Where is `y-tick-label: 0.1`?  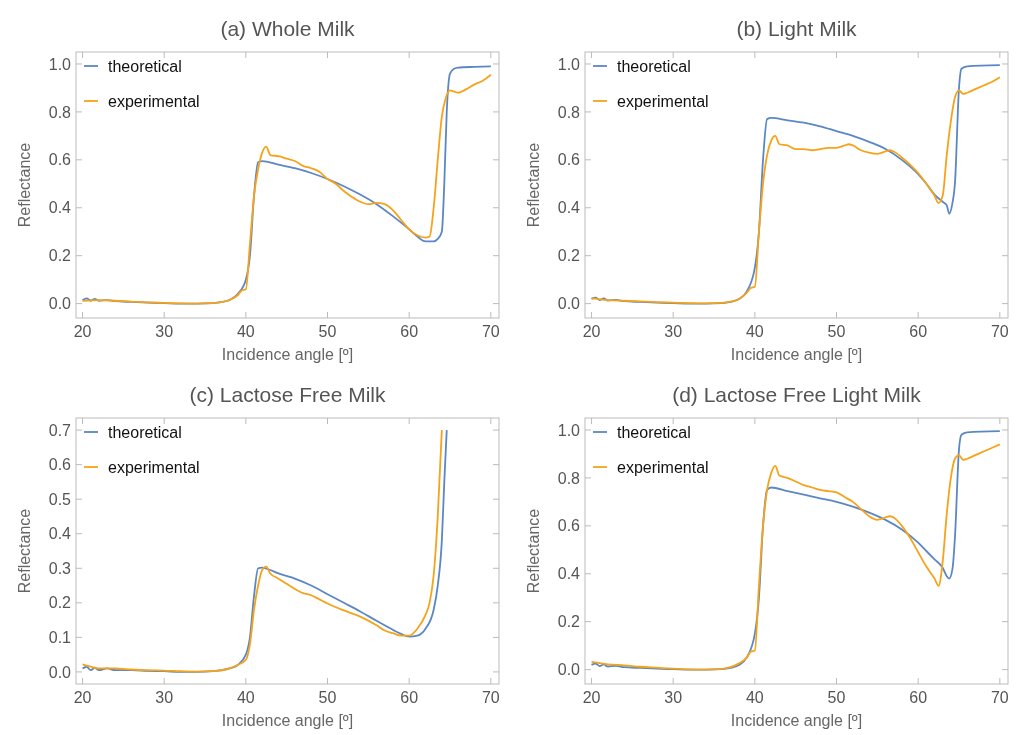
y-tick-label: 0.1 is located at coordinates (60, 637).